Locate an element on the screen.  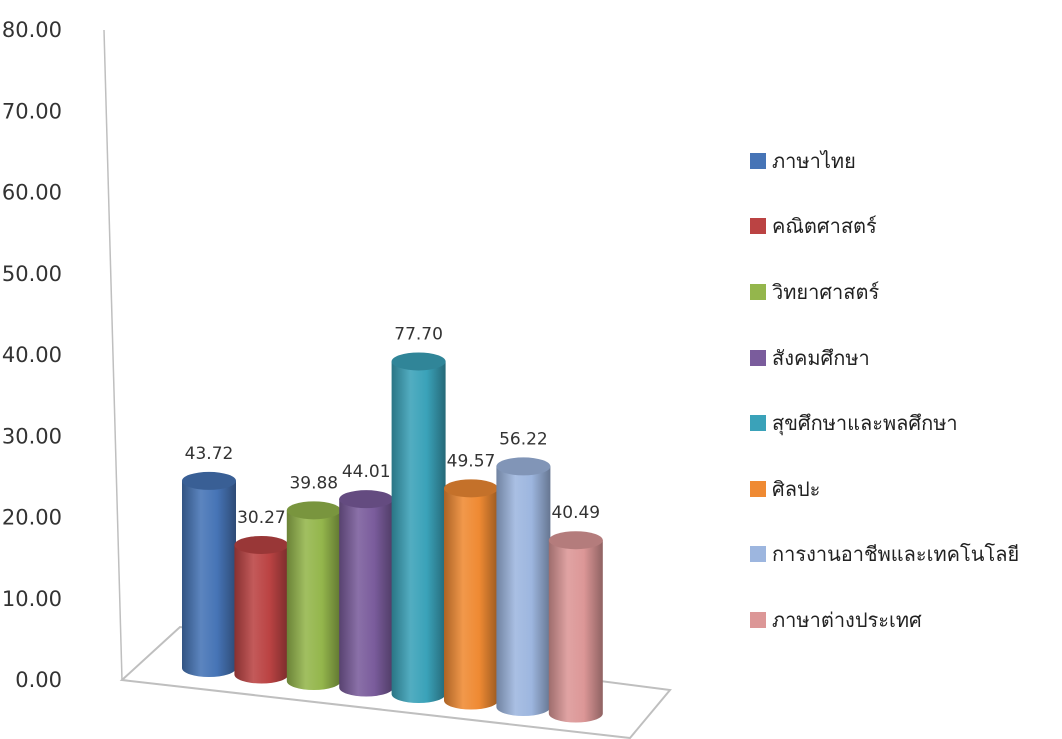
y-tick-label: 40.00 is located at coordinates (32, 355).